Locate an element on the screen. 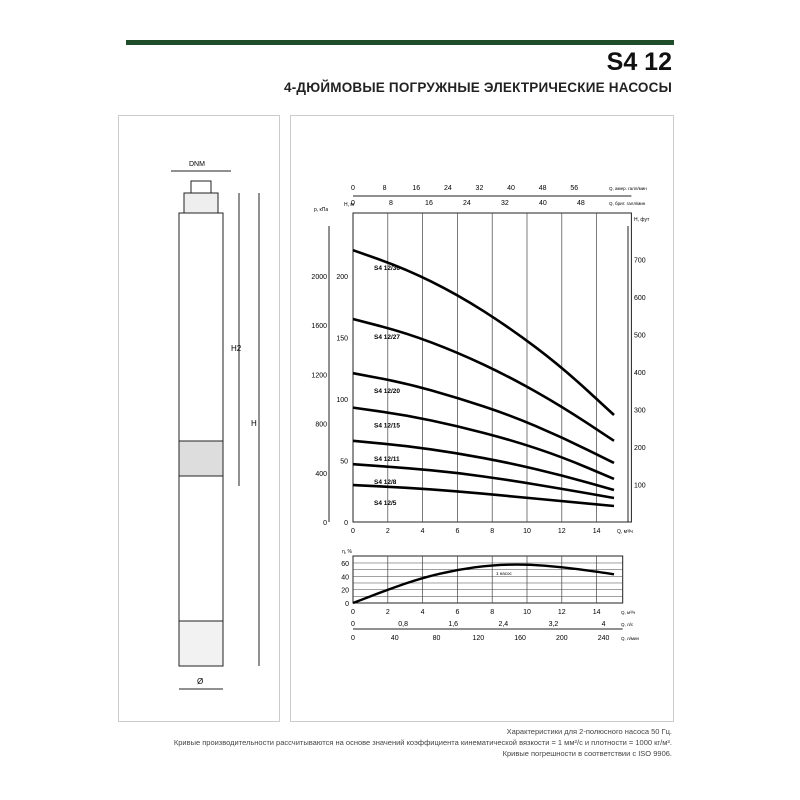 This screenshot has height=800, width=800. us-gpm-tick-label: 24 is located at coordinates (448, 188).